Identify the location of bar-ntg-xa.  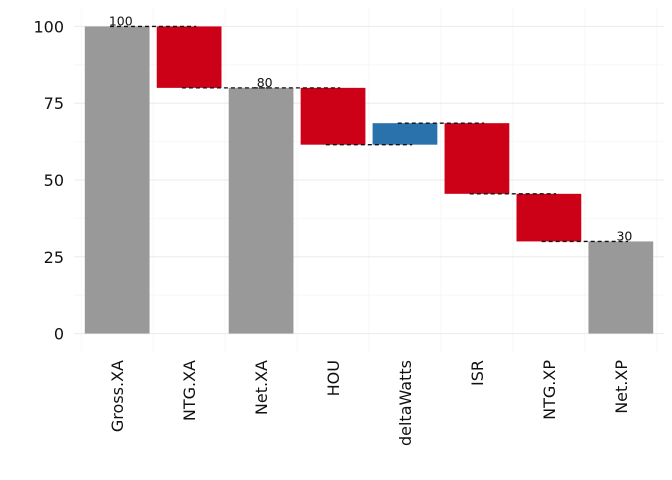
(189, 57).